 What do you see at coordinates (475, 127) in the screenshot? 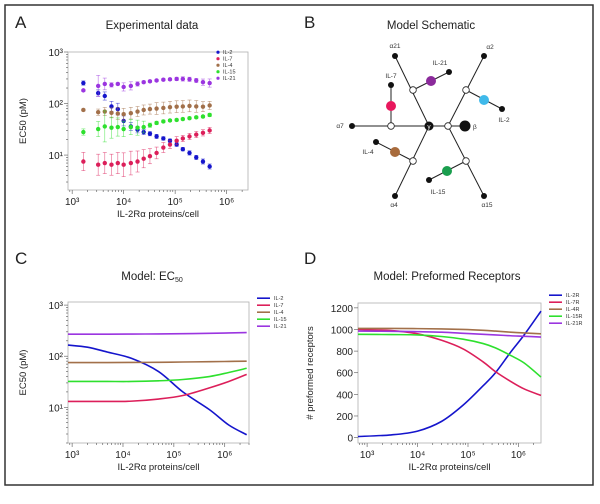
I see `beta-label: β` at bounding box center [475, 127].